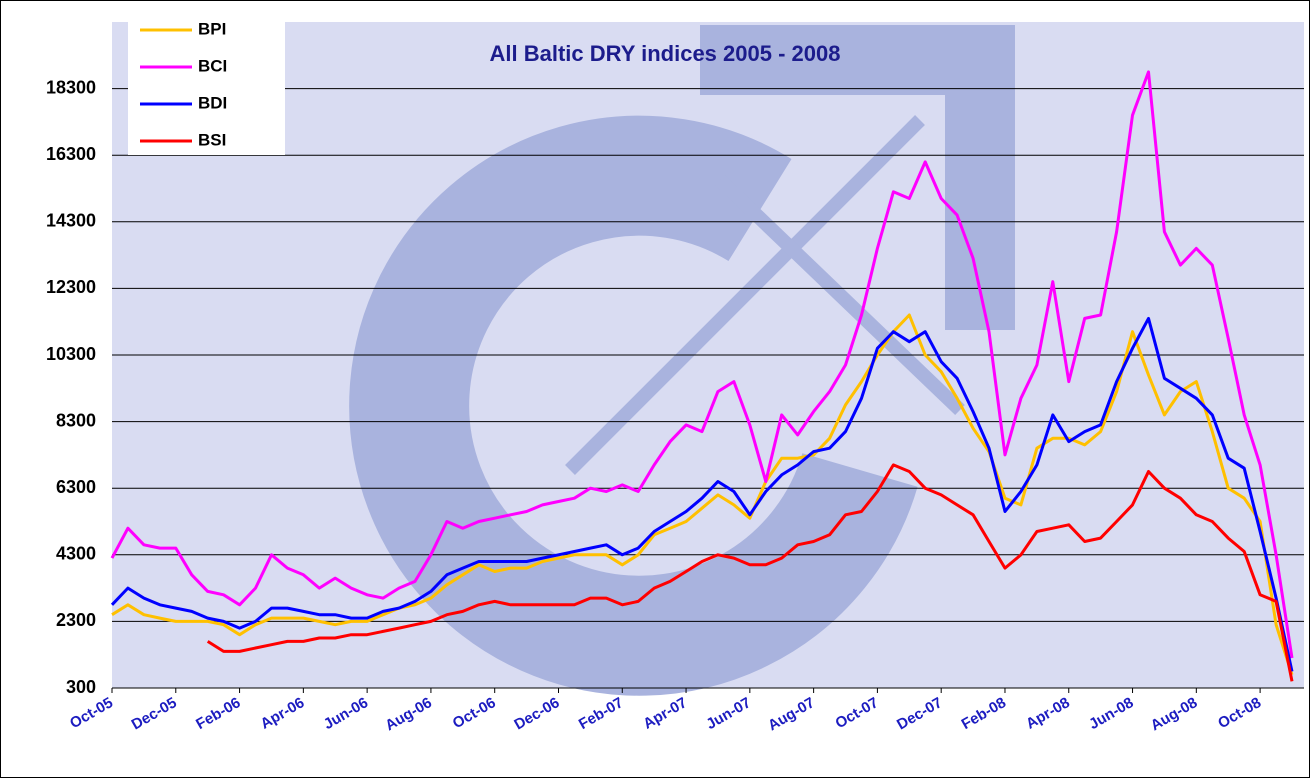 This screenshot has width=1310, height=783. What do you see at coordinates (665, 53) in the screenshot?
I see `chart-title: All Baltic DRY indices 2005 - 2008` at bounding box center [665, 53].